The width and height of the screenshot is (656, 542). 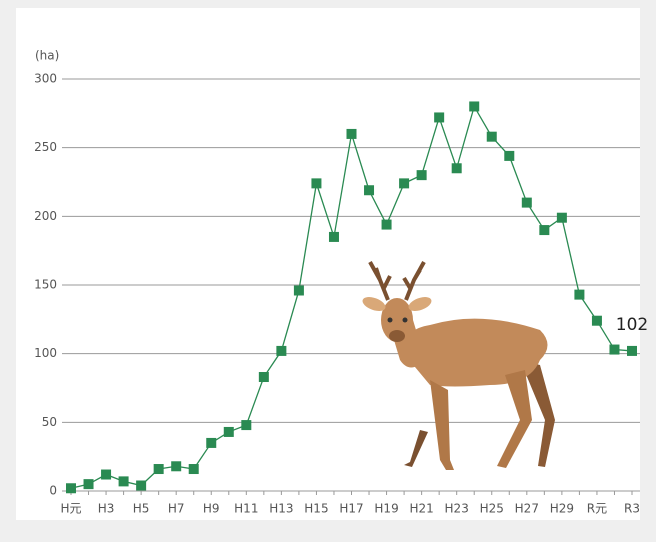 I want to click on x-tick-label: H21, so click(x=421, y=509).